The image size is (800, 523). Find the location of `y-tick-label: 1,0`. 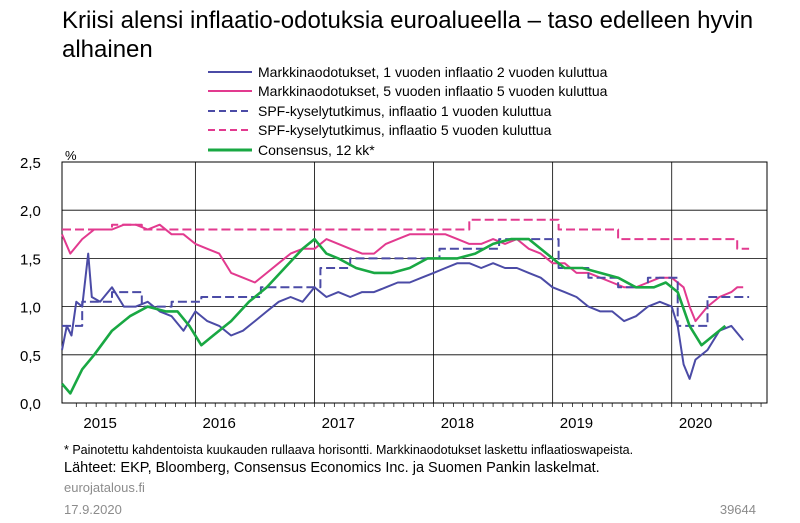

y-tick-label: 1,0 is located at coordinates (30, 308).